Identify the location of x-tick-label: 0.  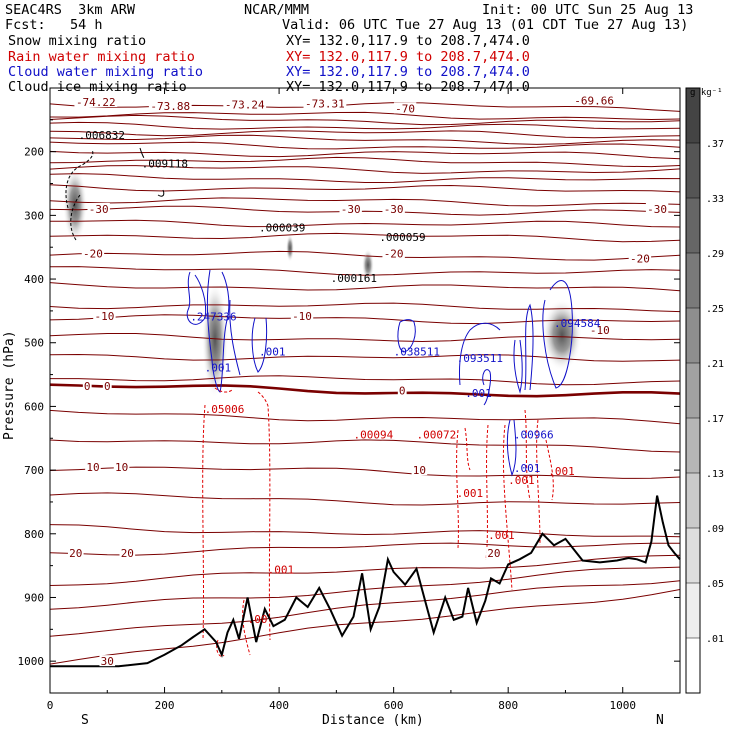
(50, 705).